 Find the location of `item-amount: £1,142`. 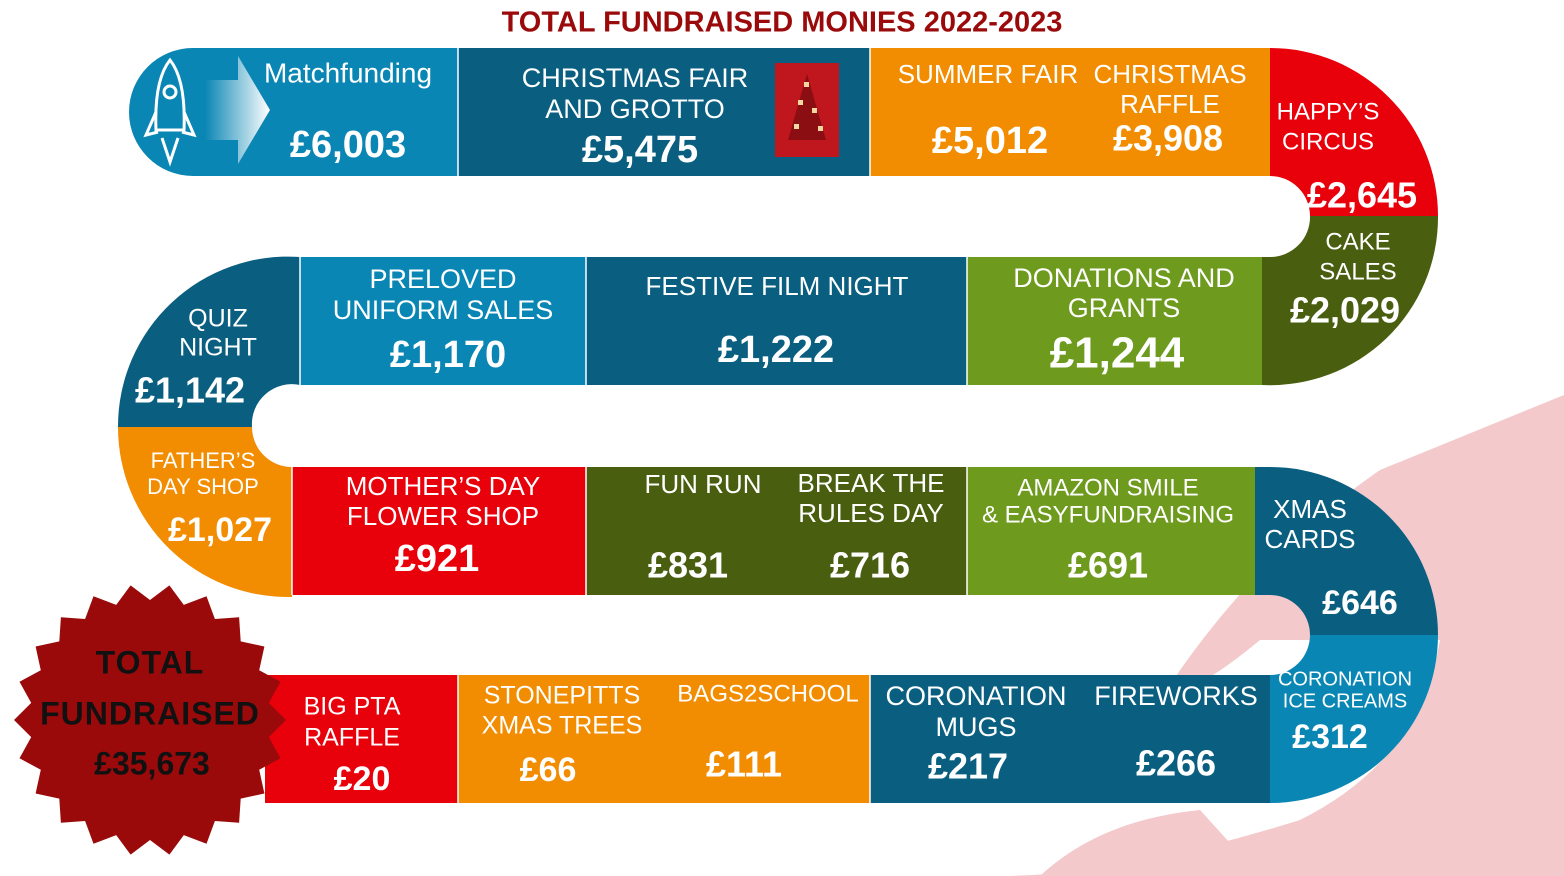

item-amount: £1,142 is located at coordinates (190, 390).